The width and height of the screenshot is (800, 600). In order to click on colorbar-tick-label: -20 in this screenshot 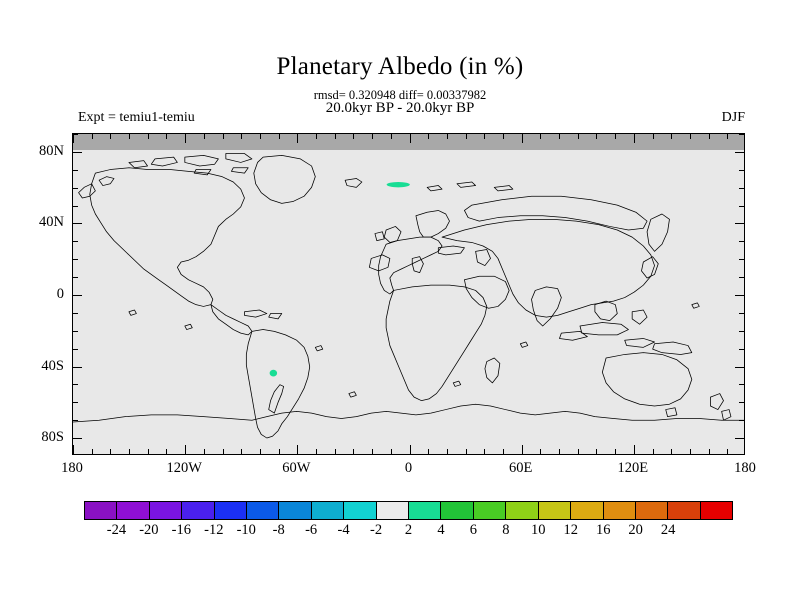, I will do `click(149, 530)`.